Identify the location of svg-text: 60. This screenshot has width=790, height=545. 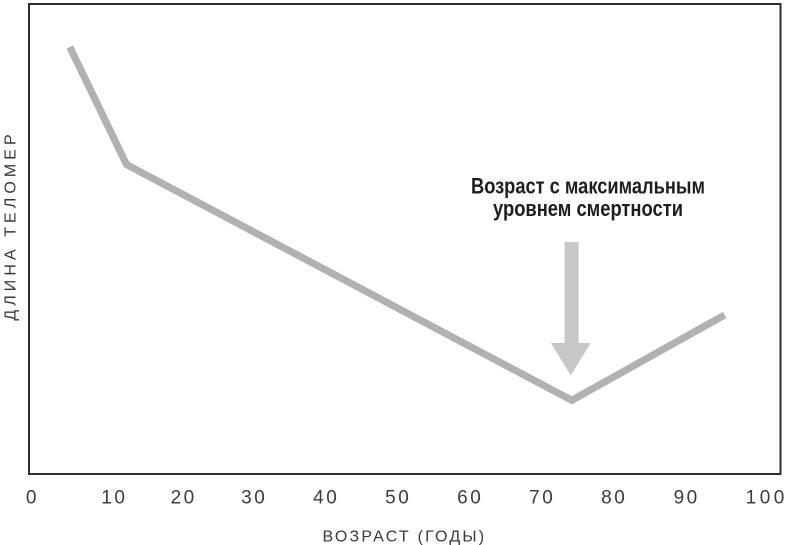
(470, 497).